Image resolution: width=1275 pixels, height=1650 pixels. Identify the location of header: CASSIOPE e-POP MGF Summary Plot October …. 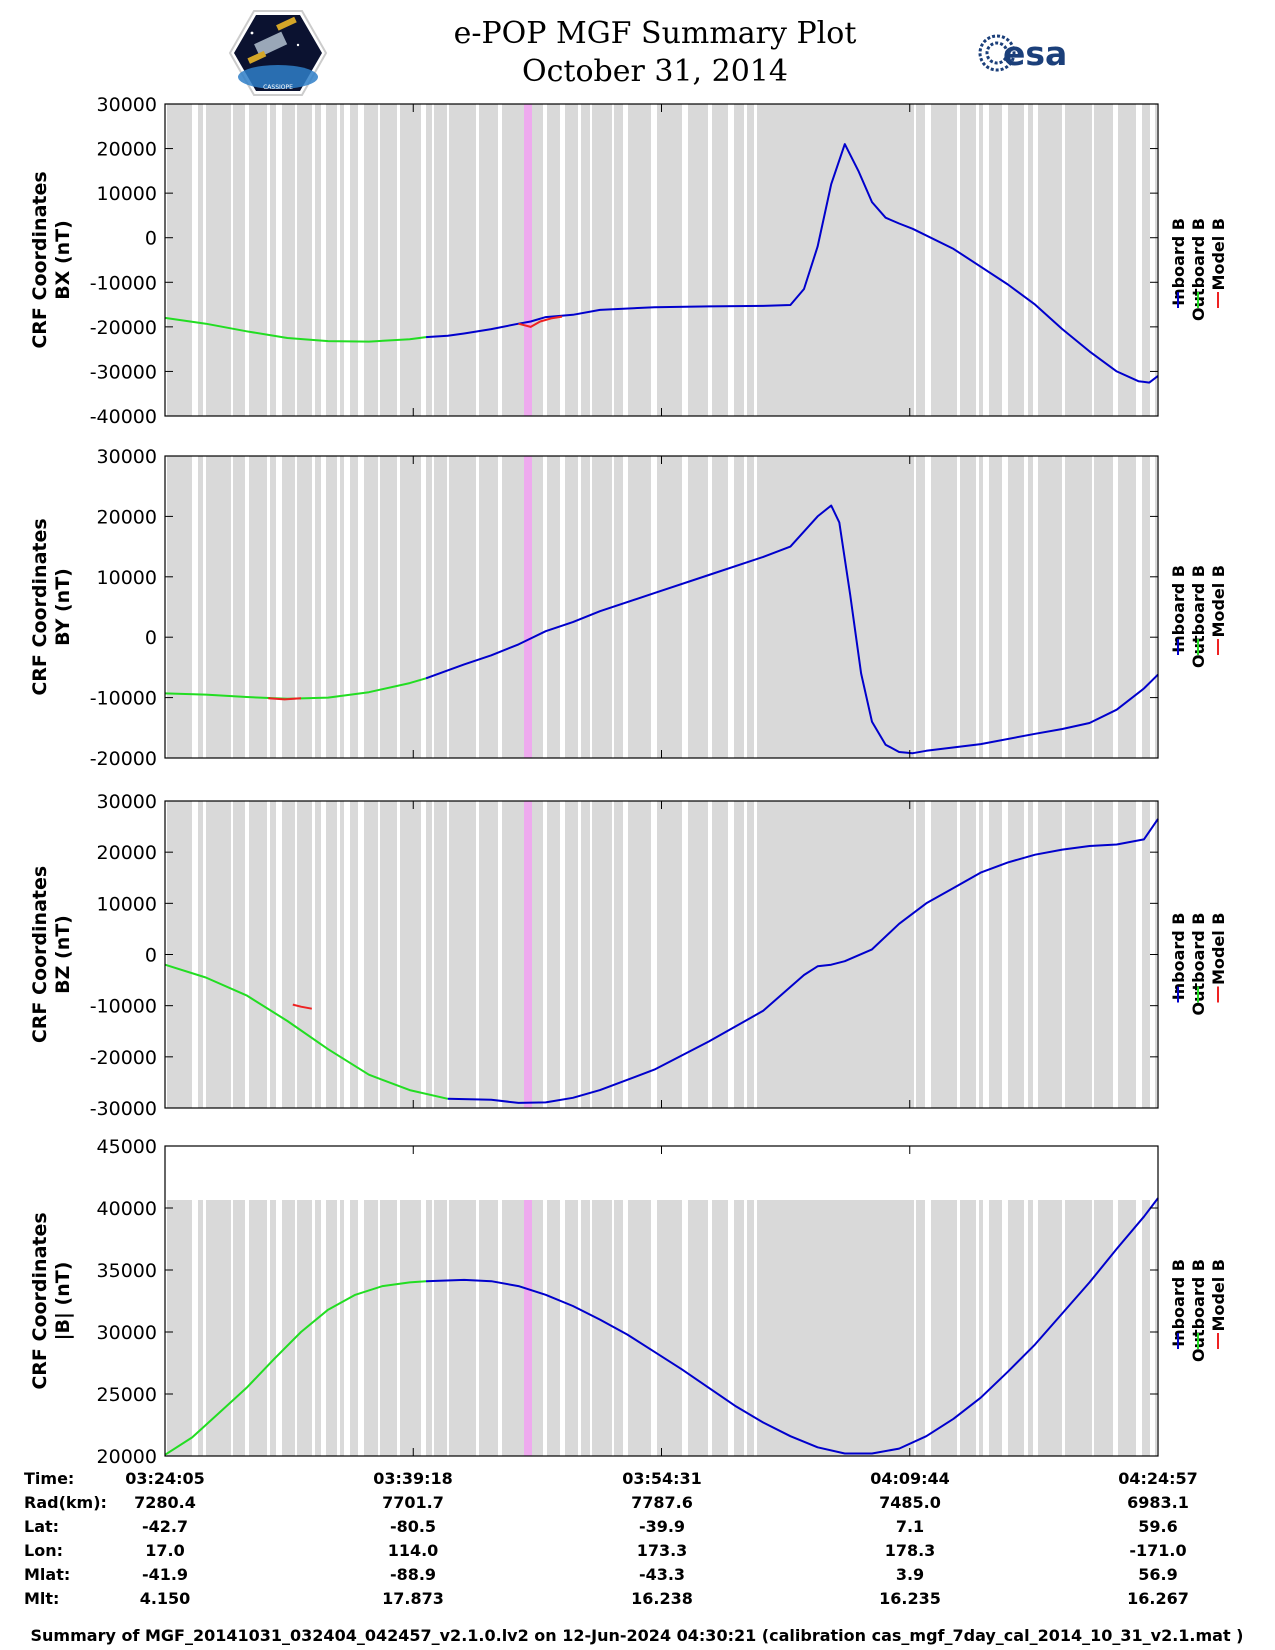
(647, 53).